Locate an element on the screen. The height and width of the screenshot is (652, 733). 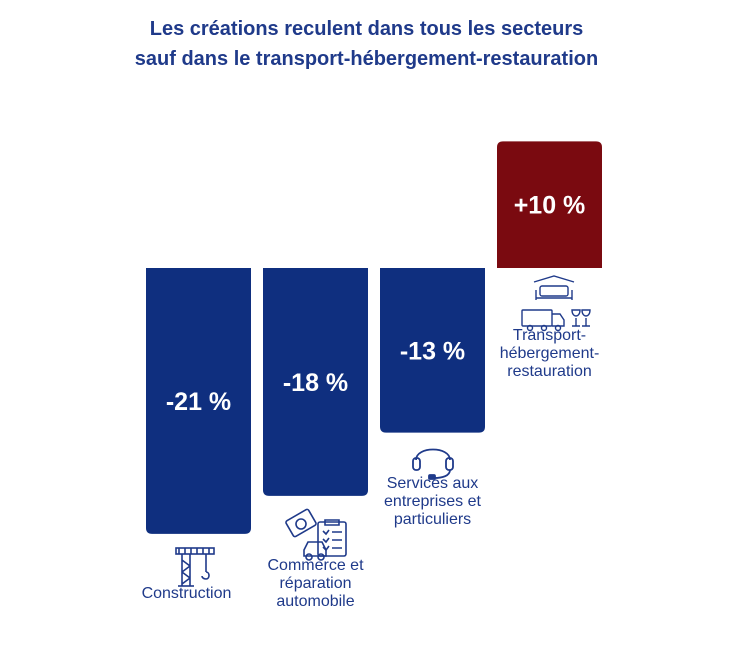
category-label-4-line-3: restauration is located at coordinates (549, 371).